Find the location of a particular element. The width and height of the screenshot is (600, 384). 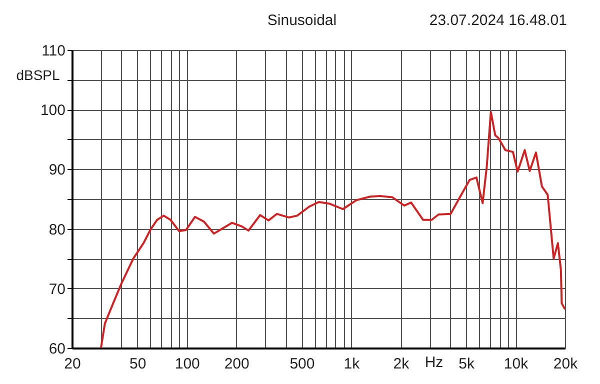

y-tick-label: 70 is located at coordinates (57, 289).